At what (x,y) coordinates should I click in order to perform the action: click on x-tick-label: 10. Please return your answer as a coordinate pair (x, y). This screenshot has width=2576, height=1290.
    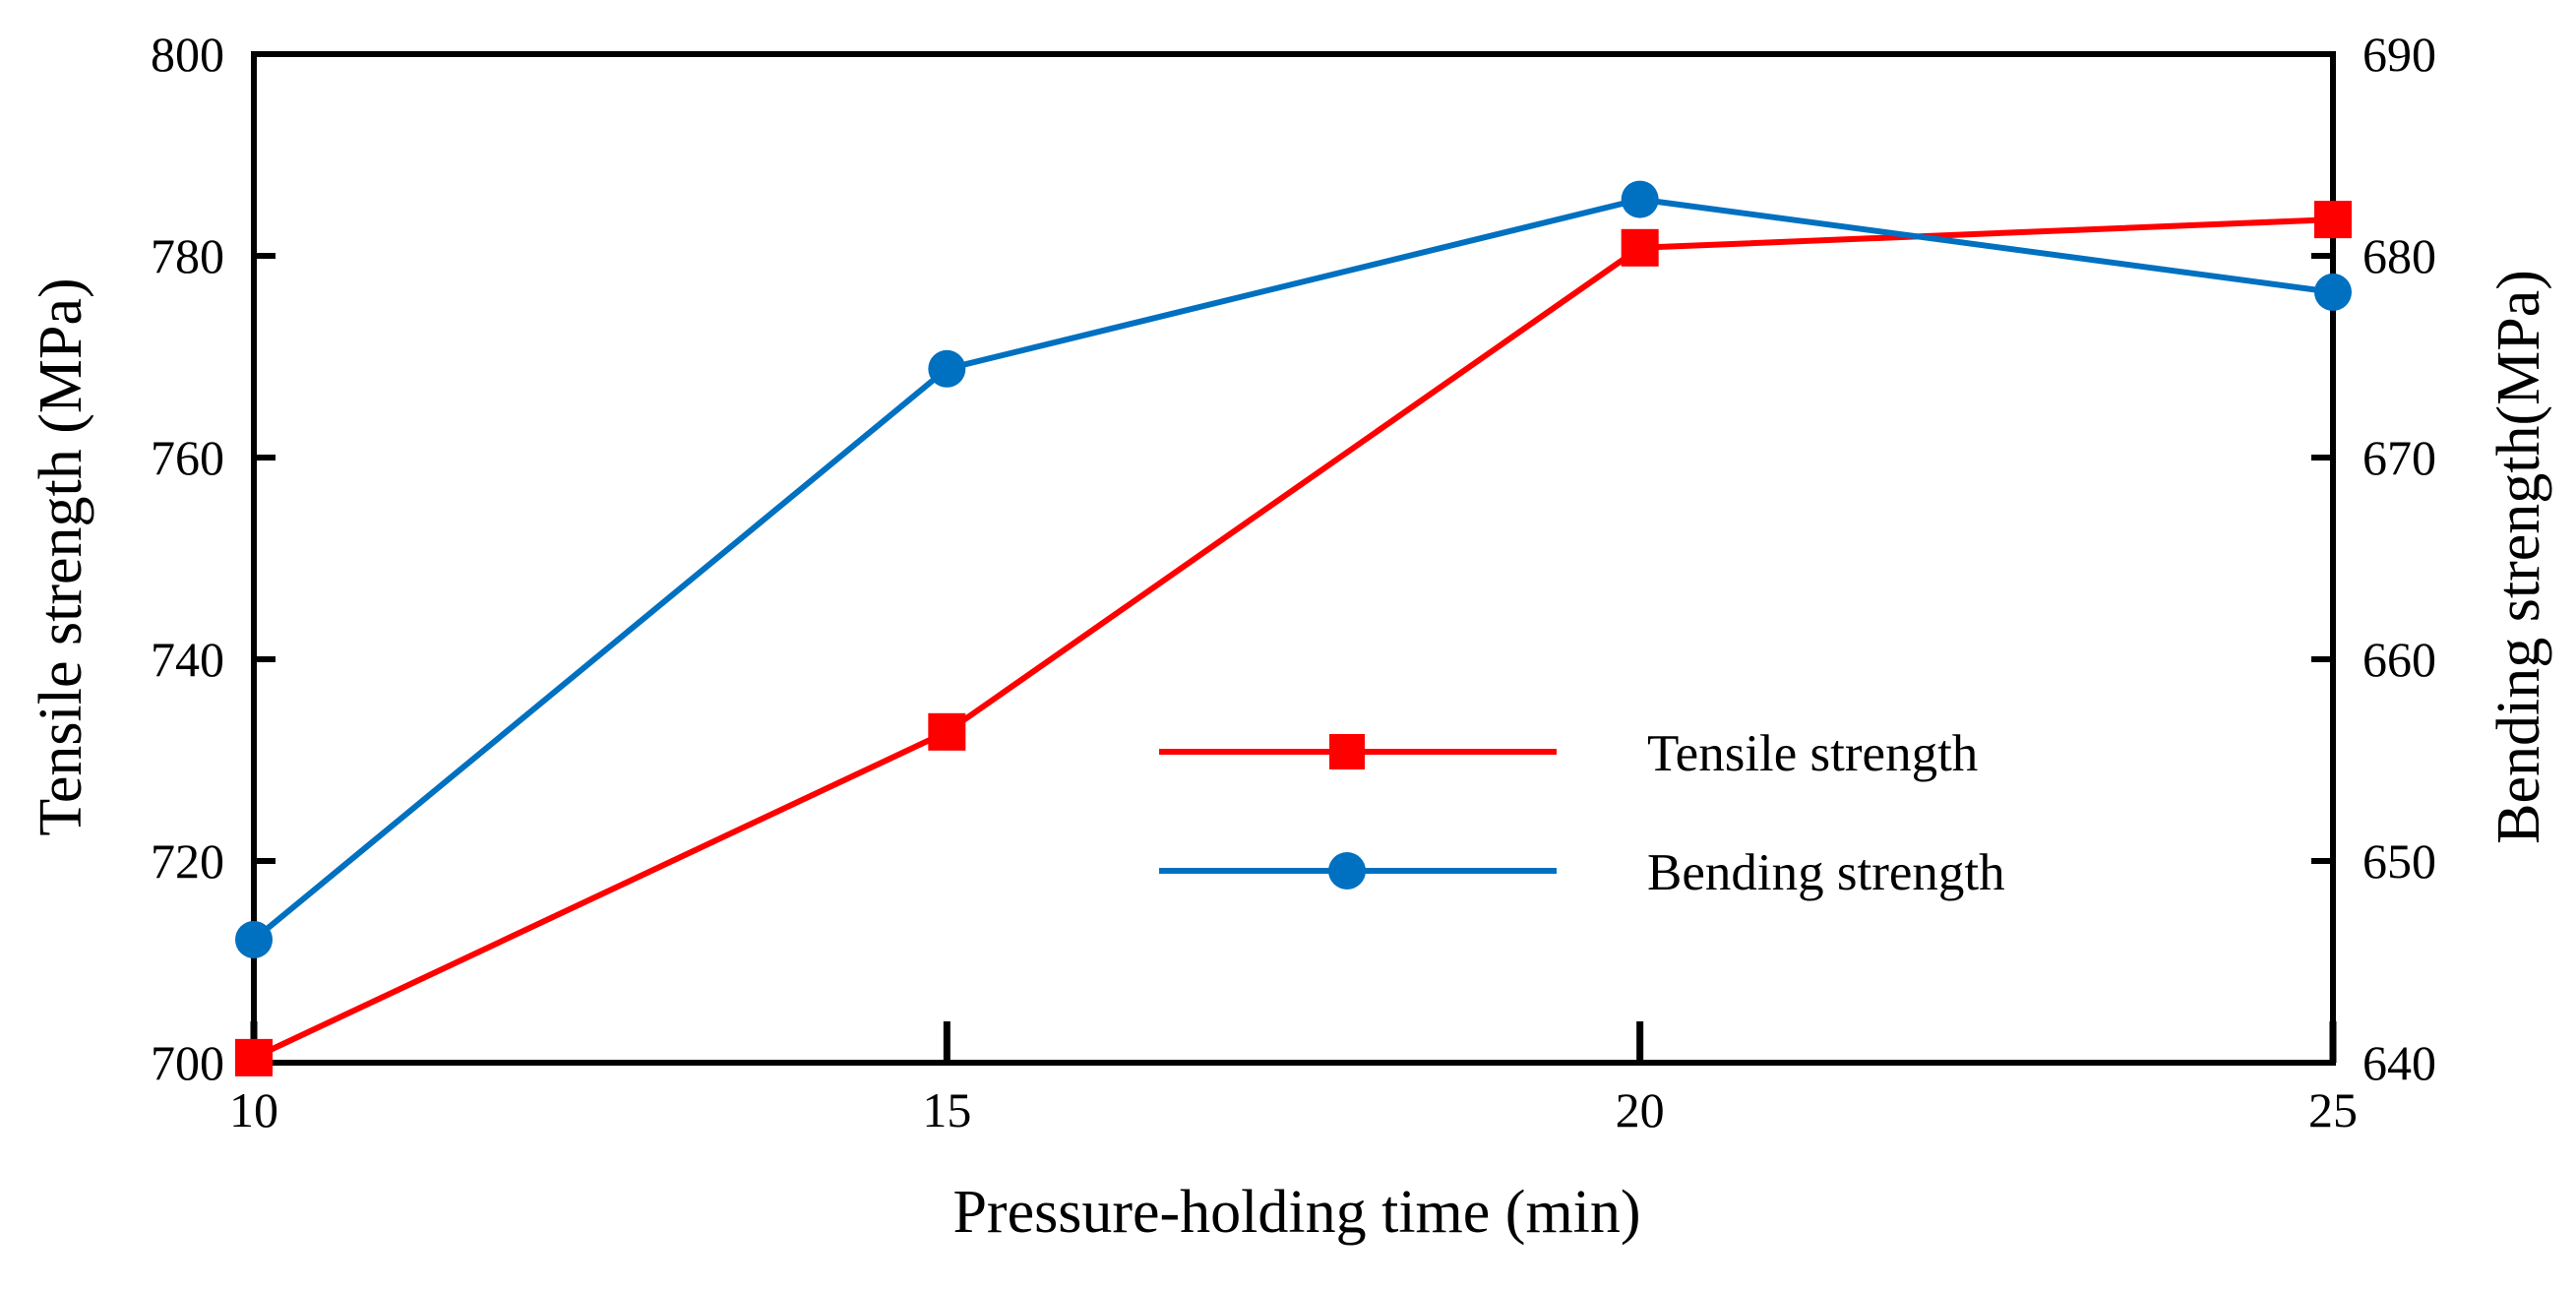
    Looking at the image, I should click on (254, 1109).